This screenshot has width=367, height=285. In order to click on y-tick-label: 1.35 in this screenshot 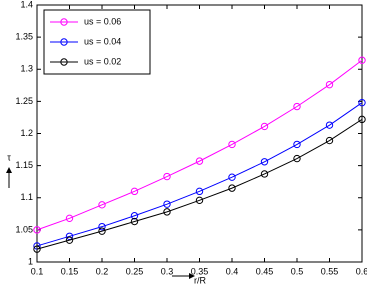, I will do `click(24, 37)`.